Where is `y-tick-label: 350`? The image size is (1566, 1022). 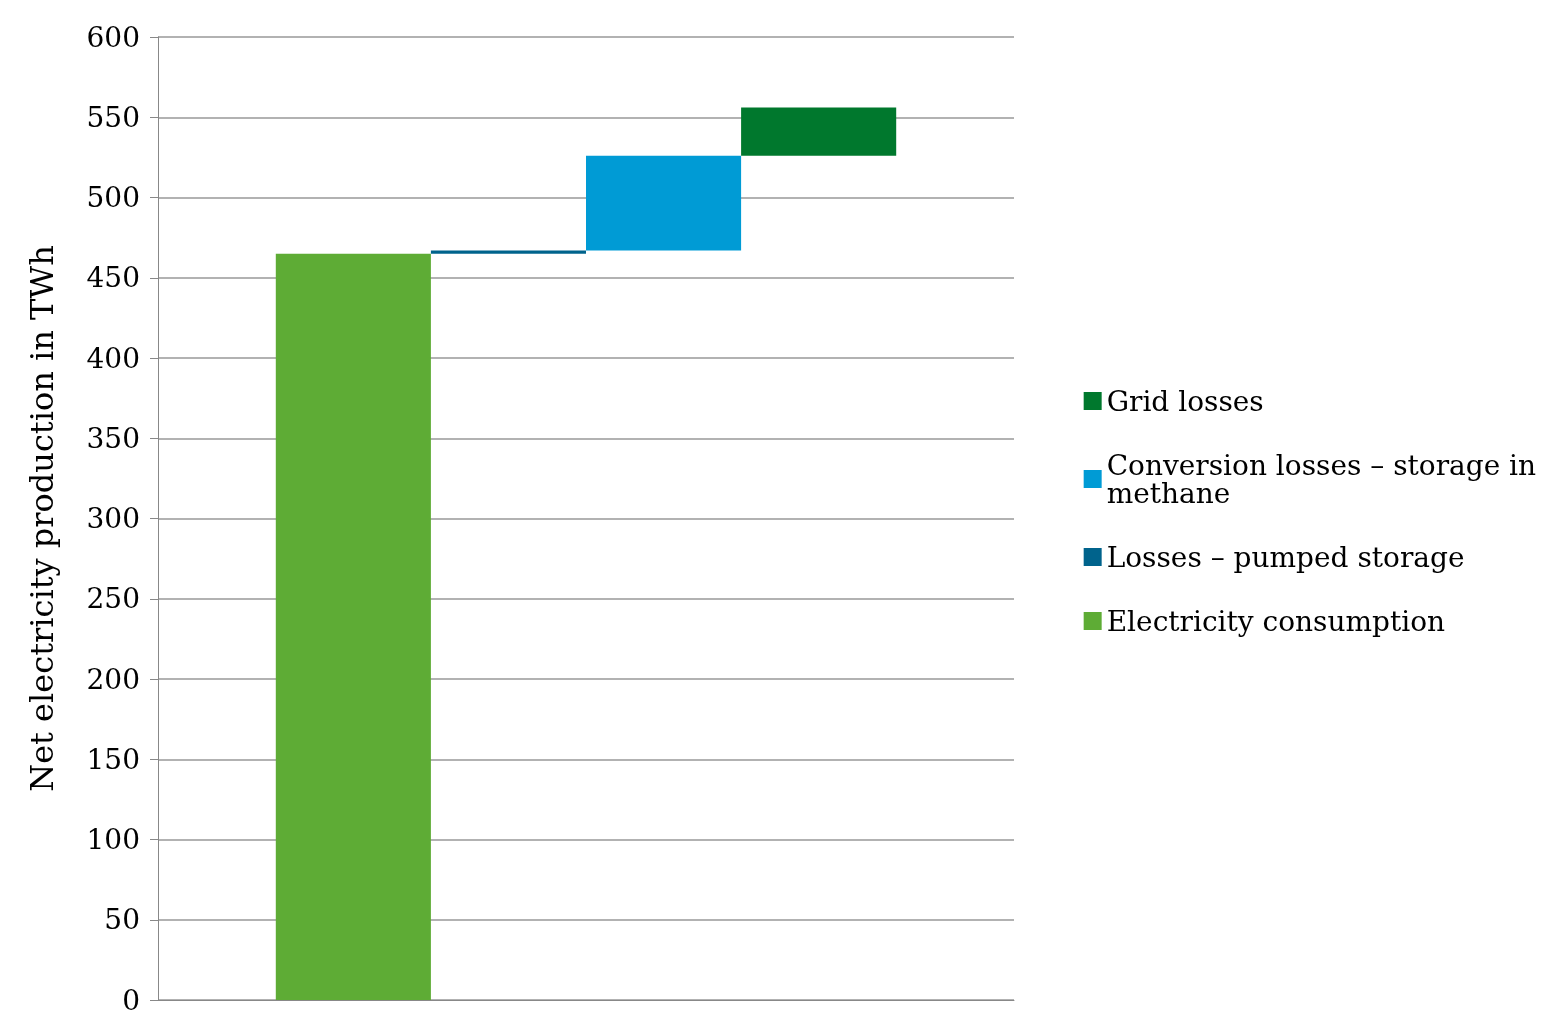 y-tick-label: 350 is located at coordinates (113, 438).